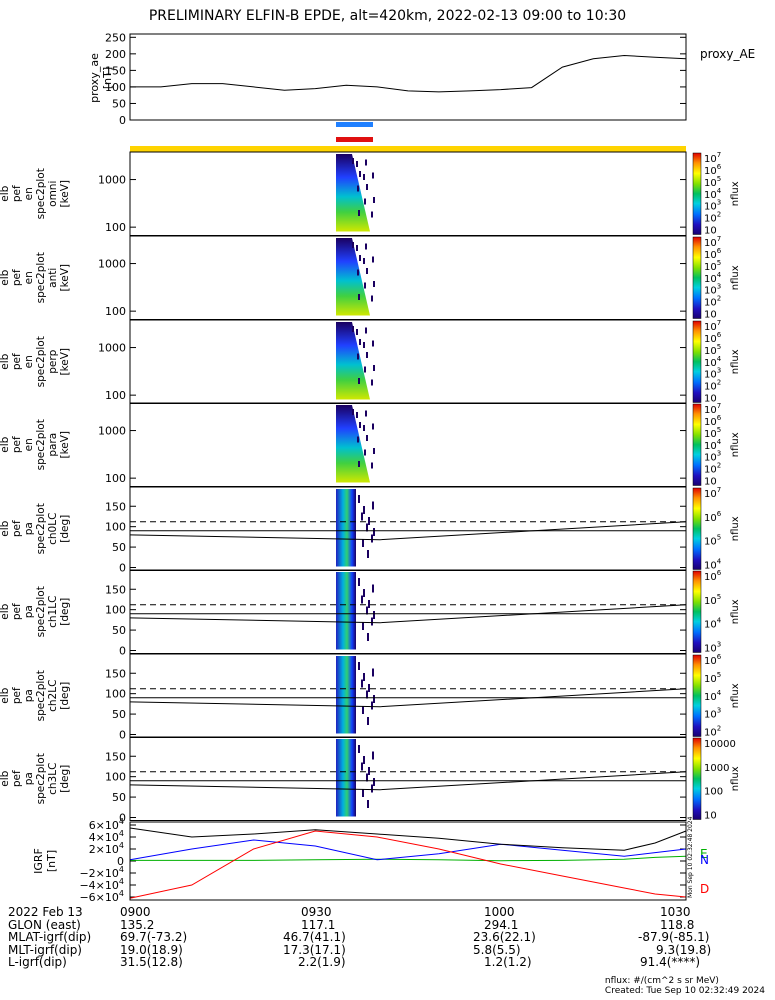 The image size is (775, 1000). Describe the element at coordinates (53, 779) in the screenshot. I see `spec-y-axis-label-line: ch3LC` at that location.